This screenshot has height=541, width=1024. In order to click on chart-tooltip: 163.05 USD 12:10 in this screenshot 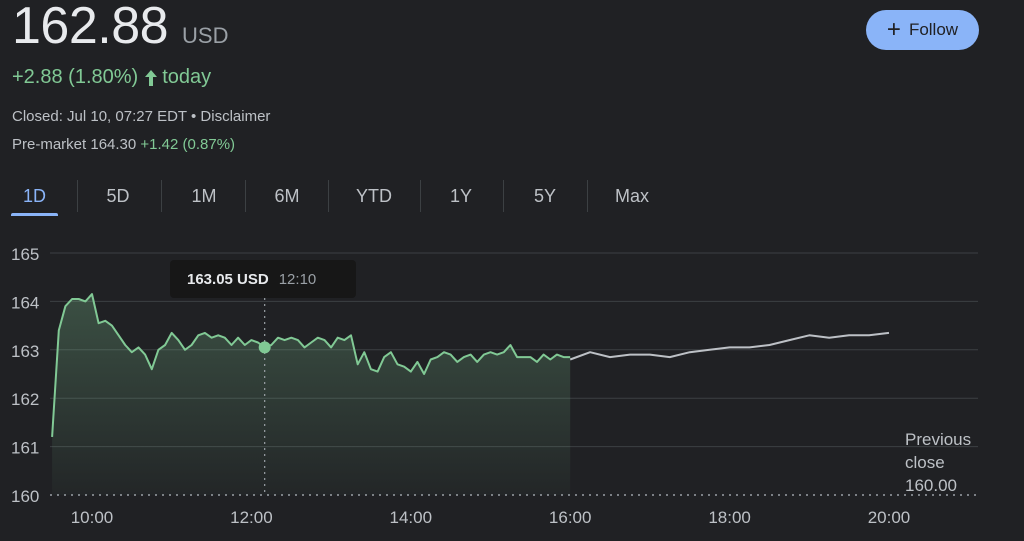, I will do `click(263, 279)`.